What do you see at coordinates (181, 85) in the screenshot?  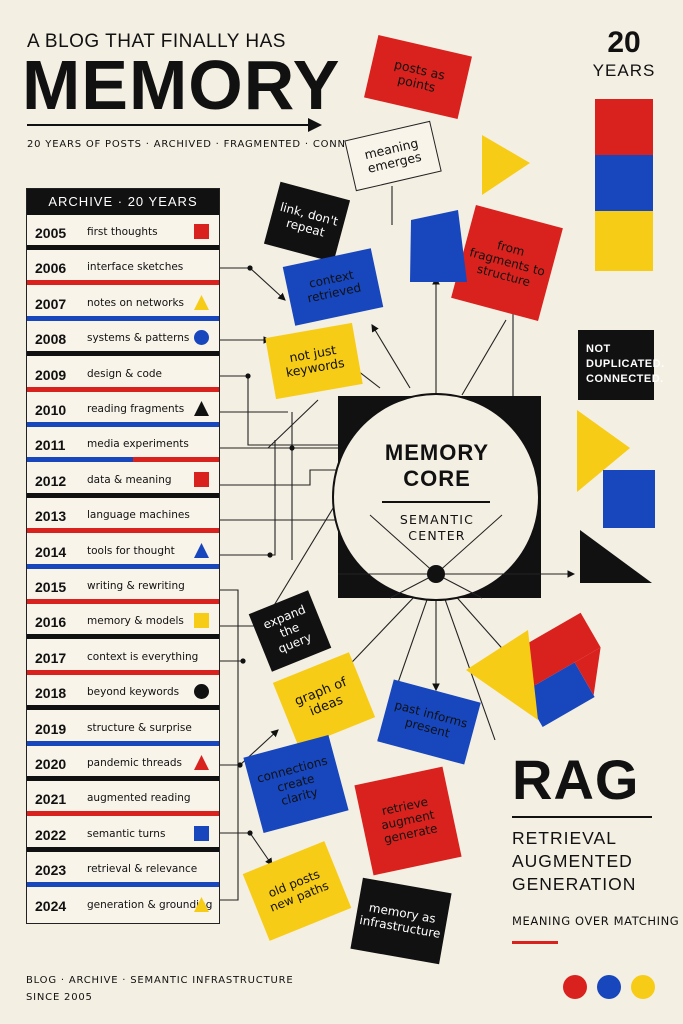 I see `page-title: MEMORY` at bounding box center [181, 85].